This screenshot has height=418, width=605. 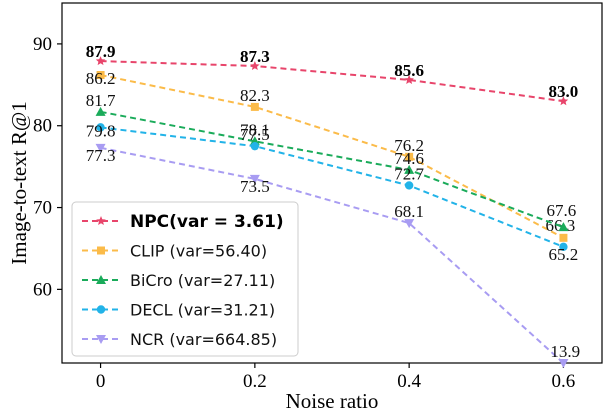 I want to click on legend-entry: BiCro (var=27.11), so click(x=178, y=280).